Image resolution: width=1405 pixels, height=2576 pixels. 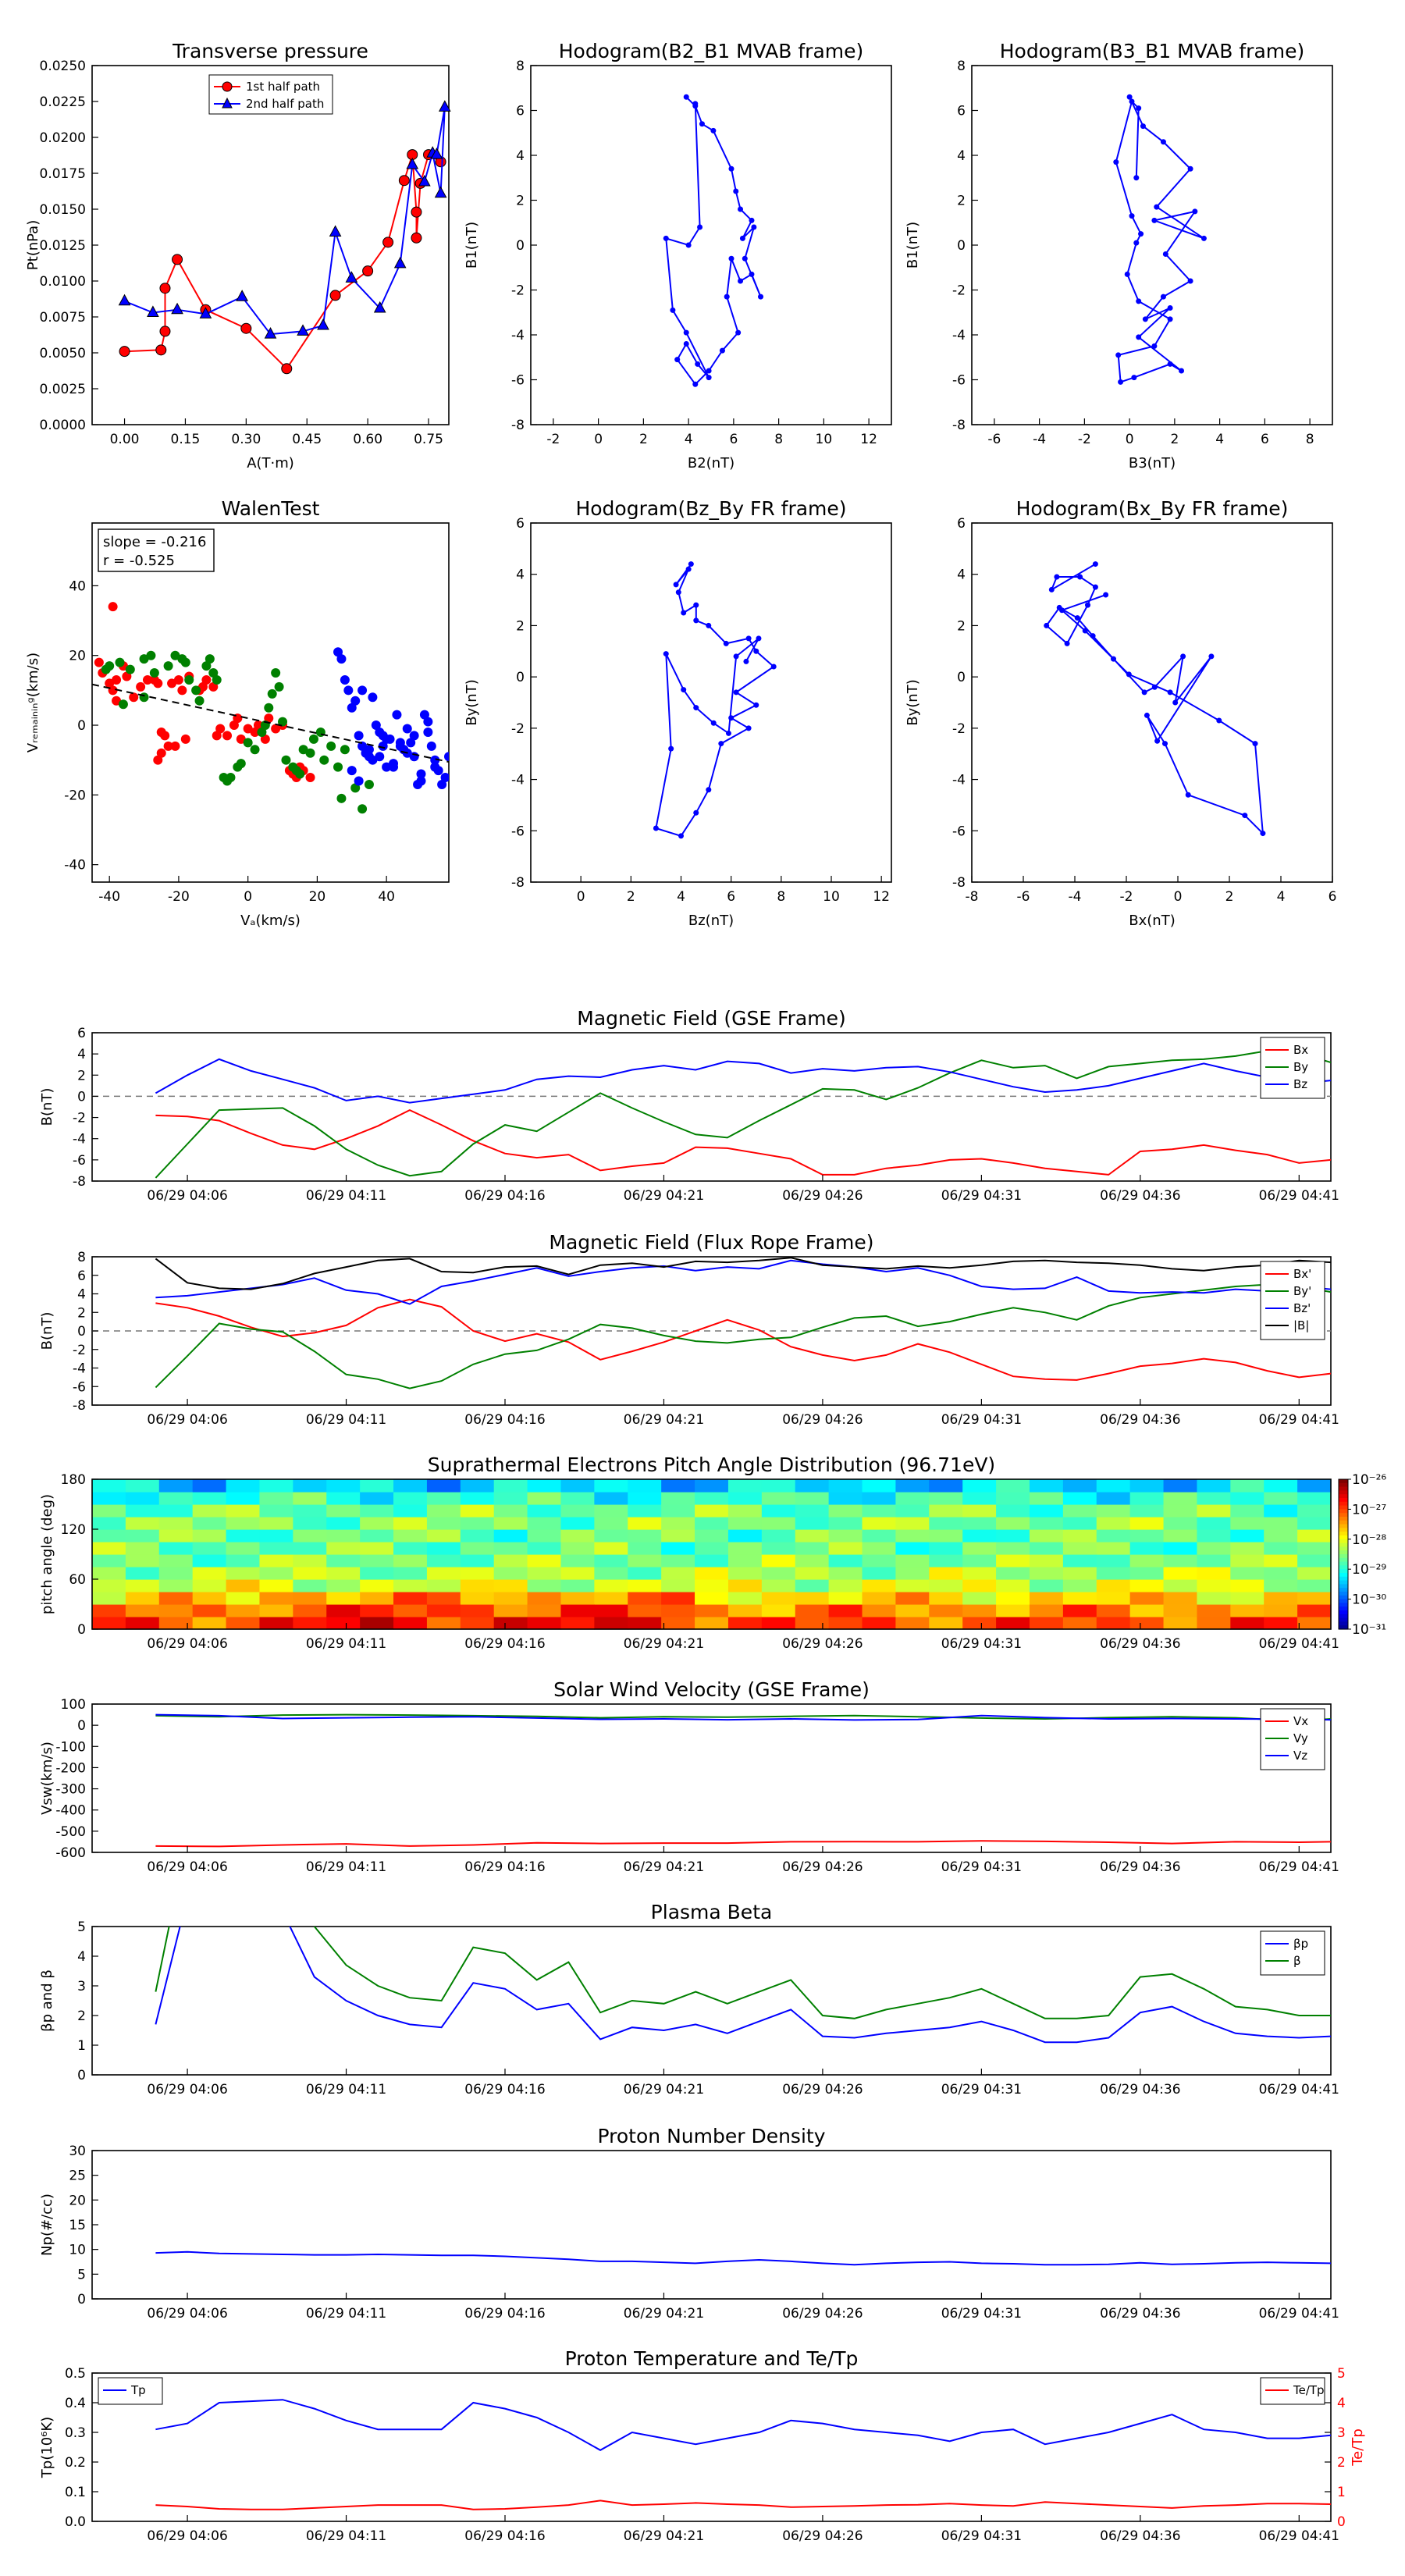 I want to click on hodo4-ytick-label: -4, so click(x=959, y=780).